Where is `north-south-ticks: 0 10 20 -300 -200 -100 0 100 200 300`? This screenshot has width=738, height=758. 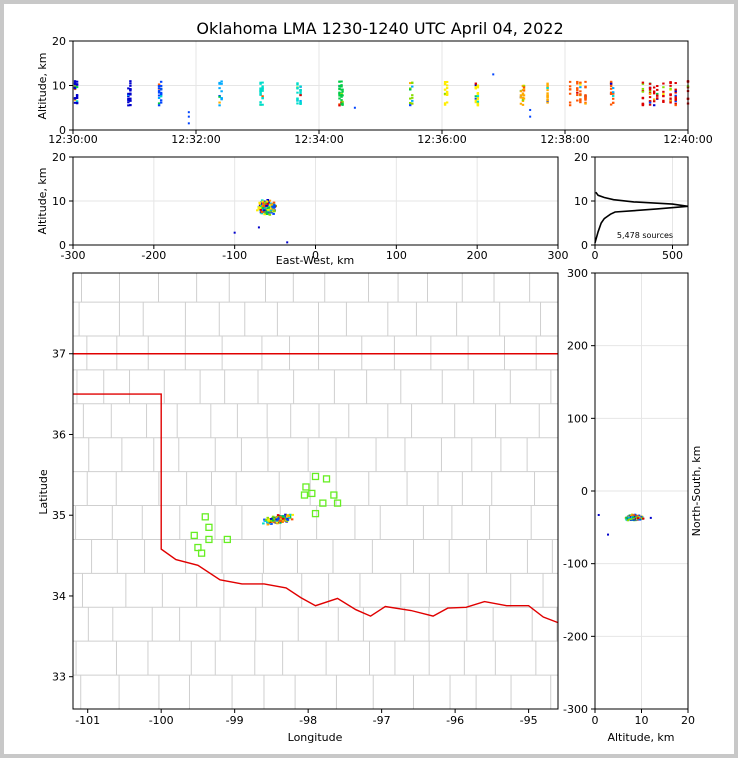
north-south-ticks: 0 10 20 -300 -200 -100 0 100 200 300 is located at coordinates (629, 497).